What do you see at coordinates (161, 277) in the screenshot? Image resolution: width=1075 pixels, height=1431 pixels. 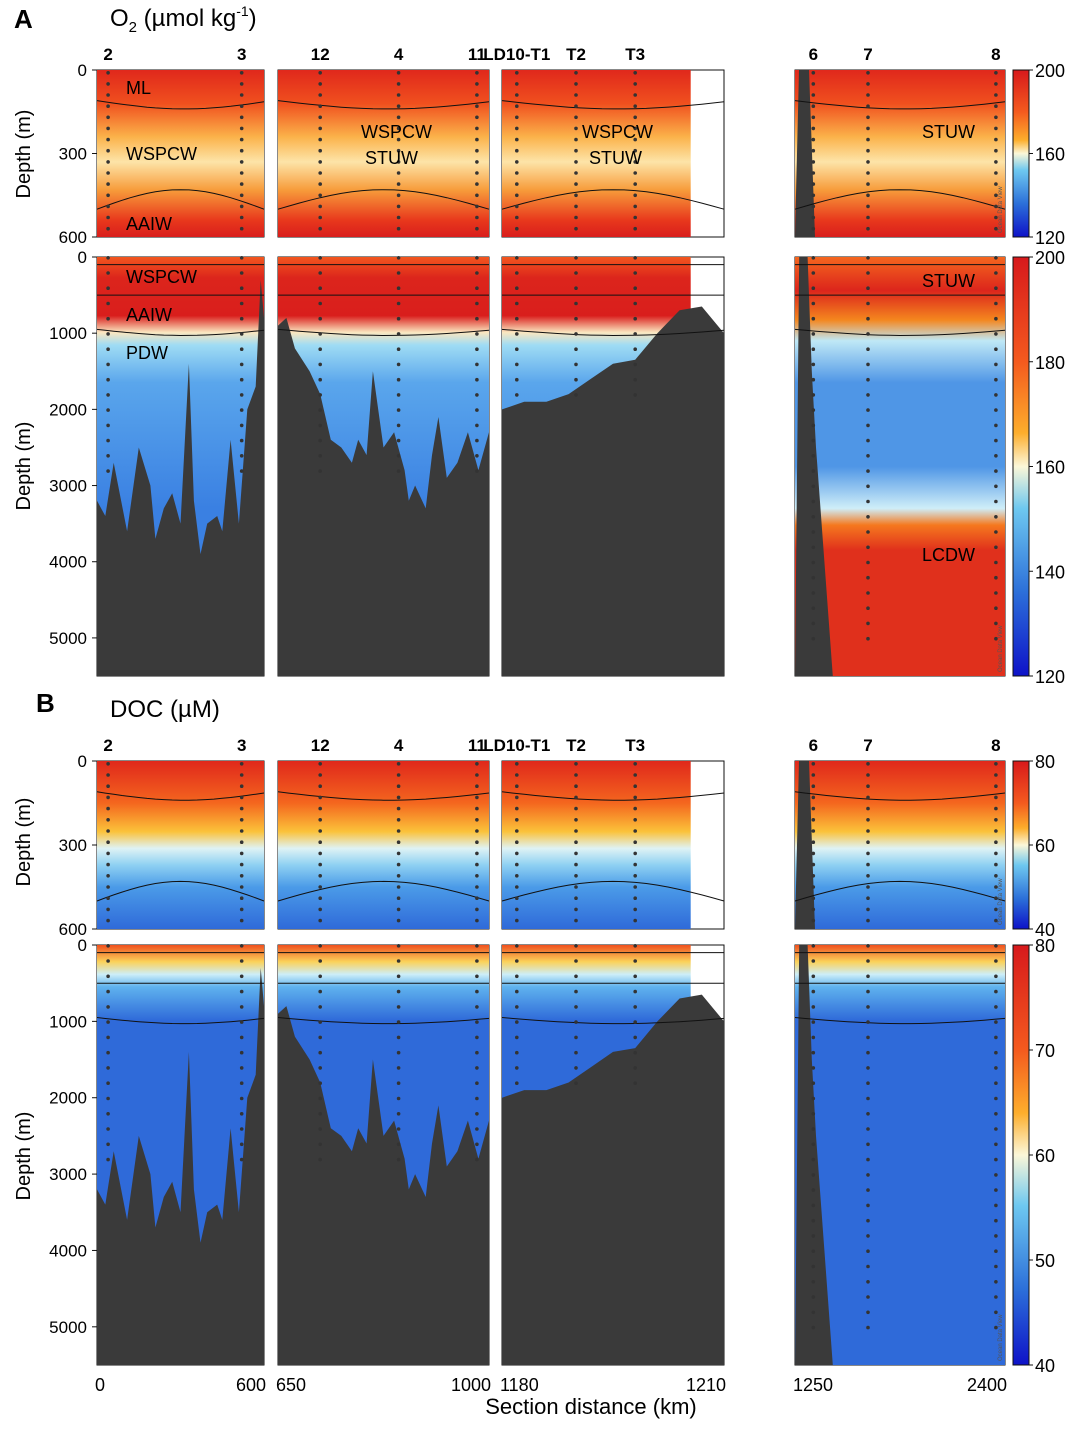 I see `water-mass-label: WSPCW` at bounding box center [161, 277].